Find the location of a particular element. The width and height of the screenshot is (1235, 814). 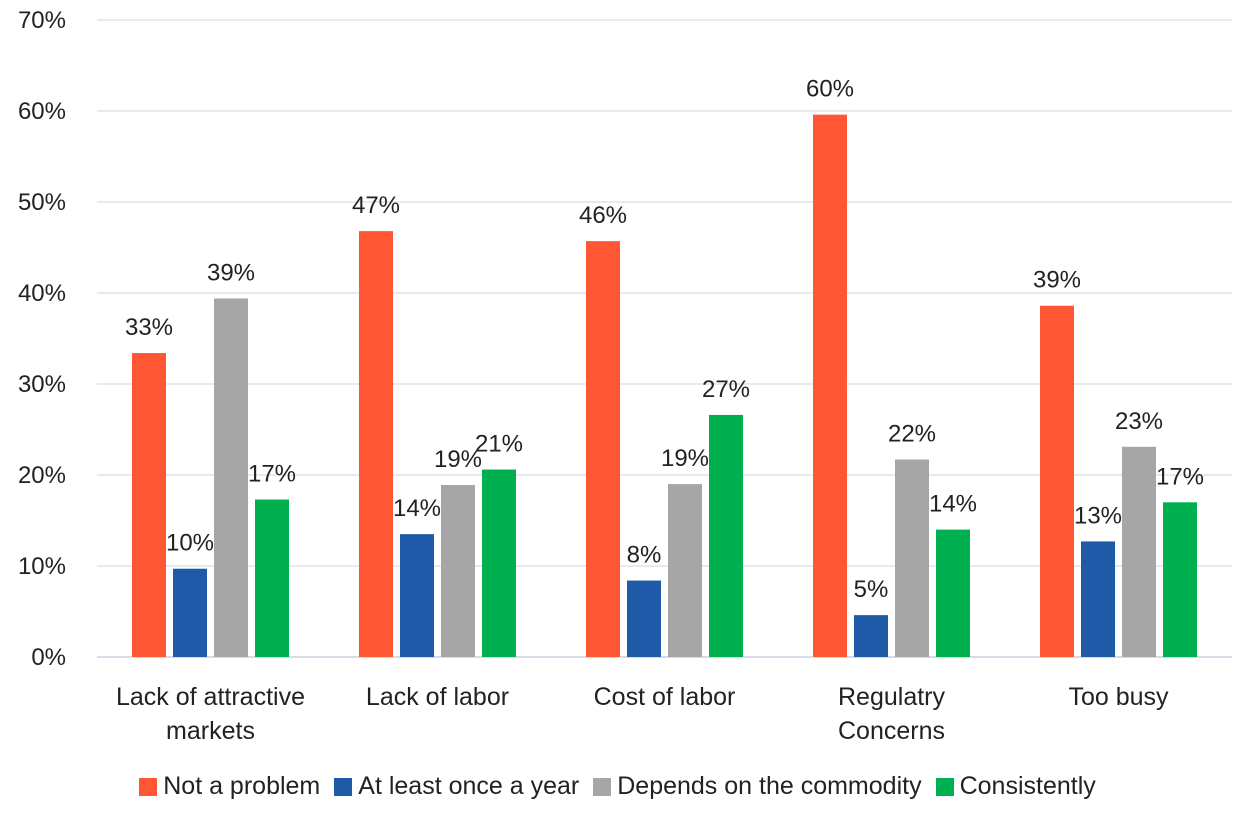

x-tick-label: Too busy is located at coordinates (1118, 697).